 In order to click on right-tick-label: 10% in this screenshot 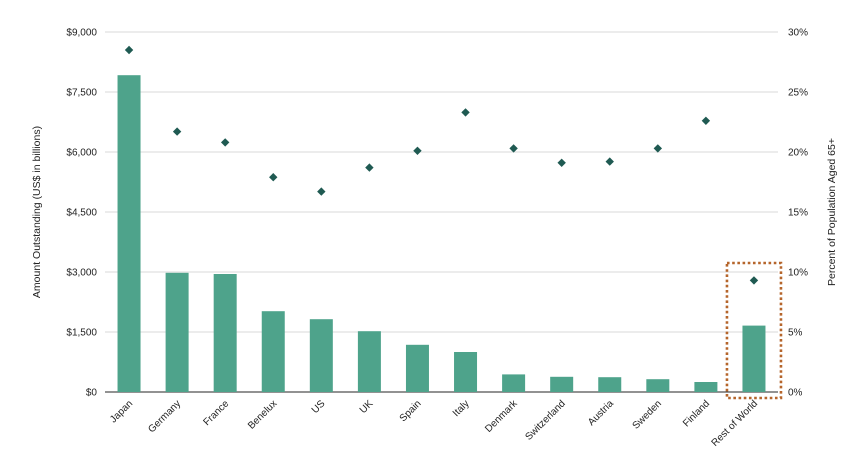, I will do `click(798, 273)`.